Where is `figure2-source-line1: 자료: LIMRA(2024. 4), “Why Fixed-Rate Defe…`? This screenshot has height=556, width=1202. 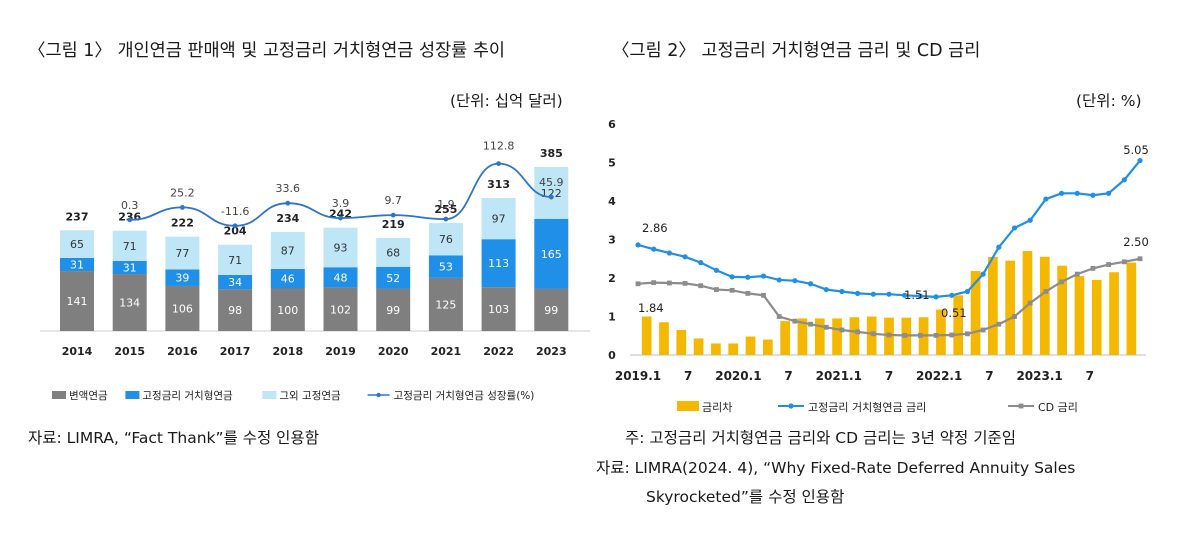 figure2-source-line1: 자료: LIMRA(2024. 4), “Why Fixed-Rate Defe… is located at coordinates (836, 468).